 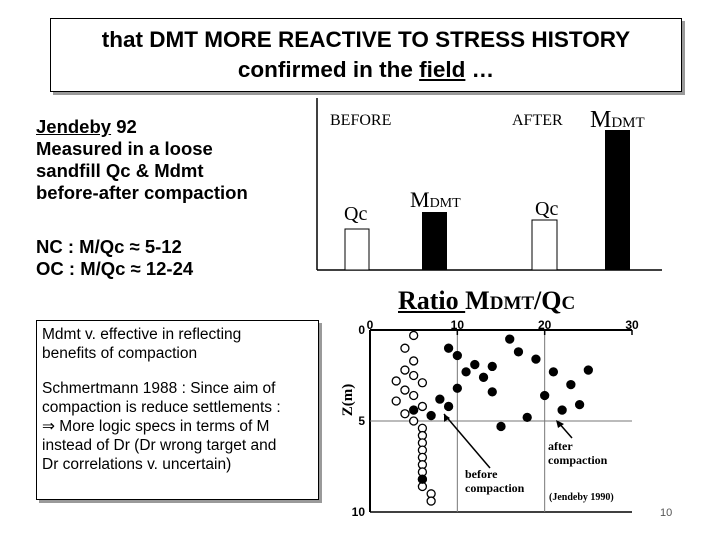 What do you see at coordinates (74, 126) in the screenshot?
I see `jendeby-name: Jendeby` at bounding box center [74, 126].